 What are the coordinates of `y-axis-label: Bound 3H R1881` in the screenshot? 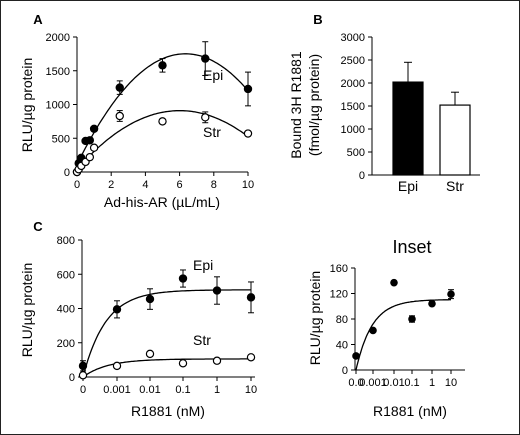 It's located at (296, 105).